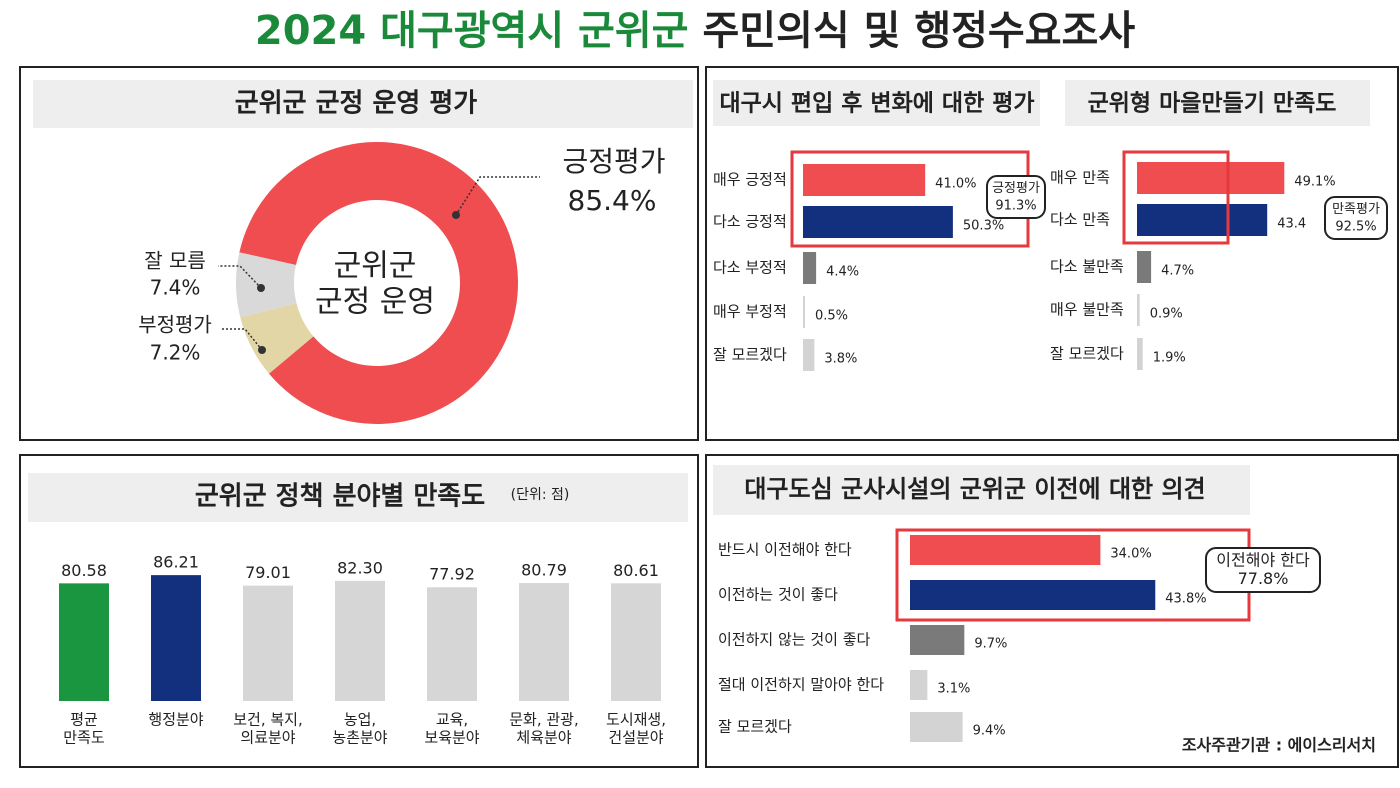 The image size is (1400, 788). Describe the element at coordinates (750, 312) in the screenshot. I see `category-label: 매우 부정적` at that location.